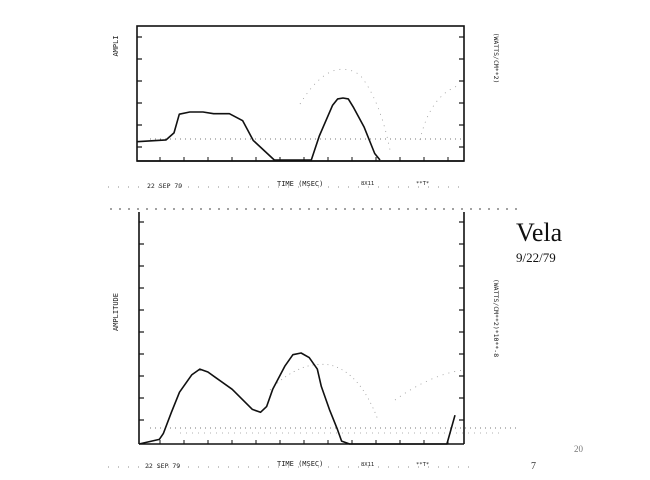 The height and width of the screenshot is (480, 650). Describe the element at coordinates (496, 58) in the screenshot. I see `top-ylabel-right: (WATTS/CM**2)` at that location.